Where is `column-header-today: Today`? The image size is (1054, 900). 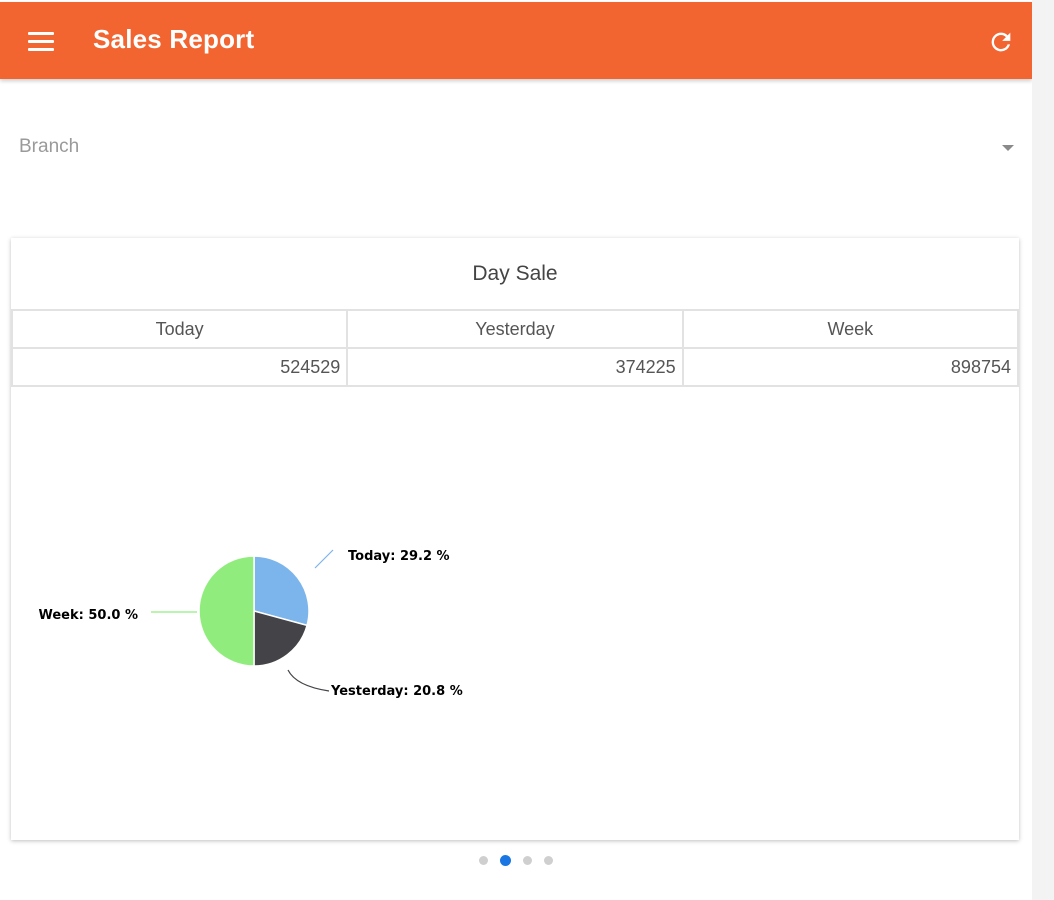 column-header-today: Today is located at coordinates (179, 329).